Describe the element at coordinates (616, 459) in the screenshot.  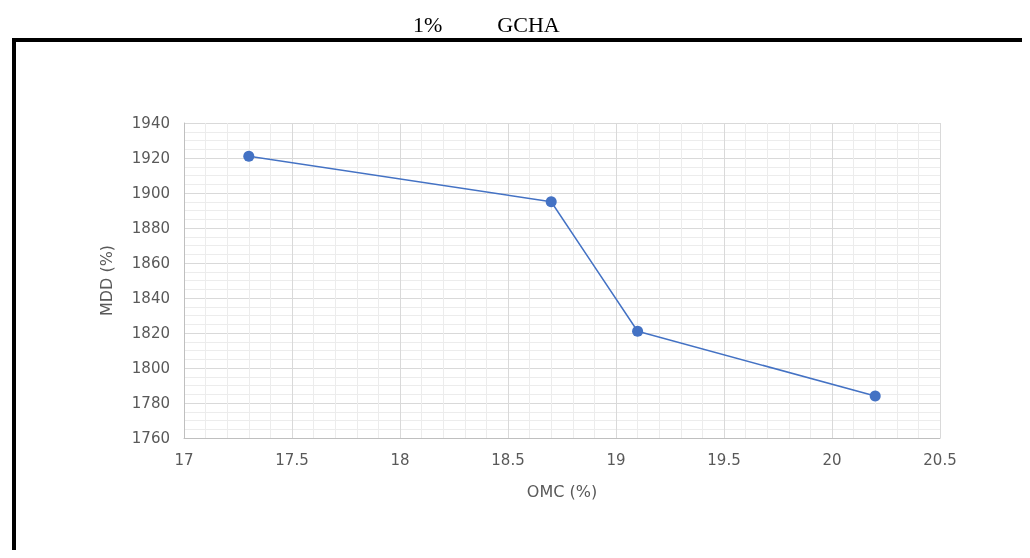
I see `x-tick-label: 19` at that location.